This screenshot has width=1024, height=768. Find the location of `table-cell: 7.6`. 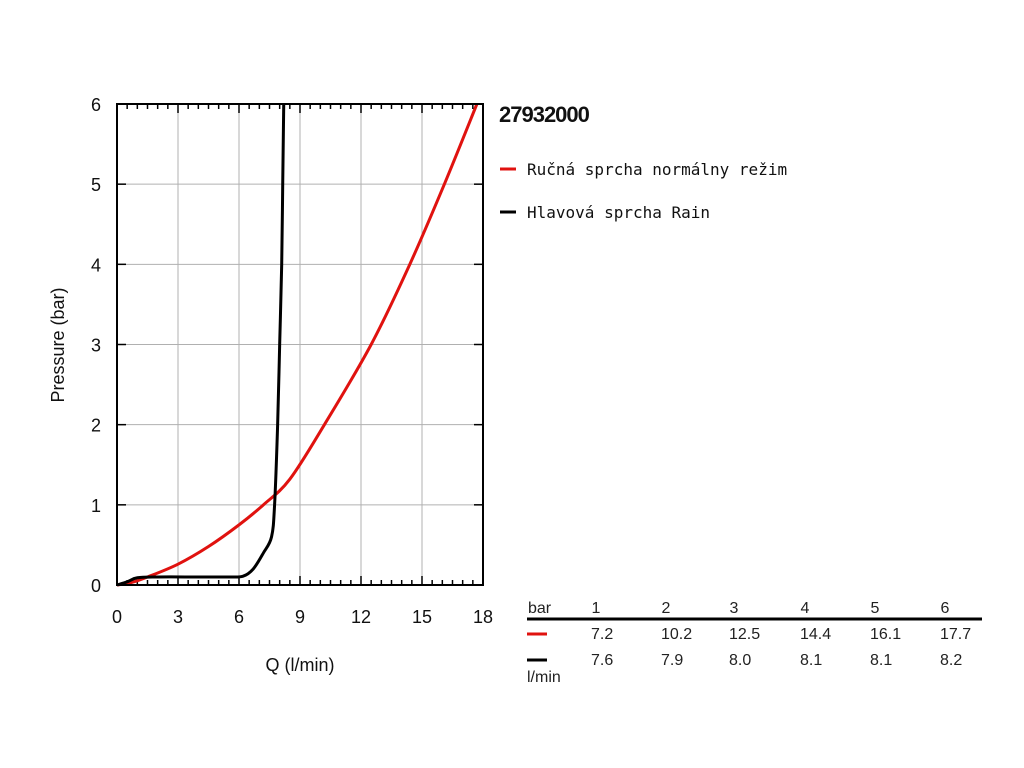

table-cell: 7.6 is located at coordinates (602, 660).